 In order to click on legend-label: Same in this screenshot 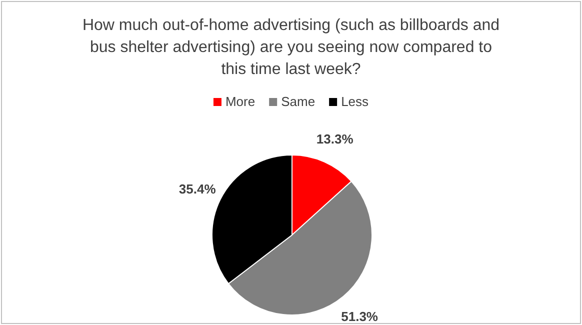, I will do `click(298, 101)`.